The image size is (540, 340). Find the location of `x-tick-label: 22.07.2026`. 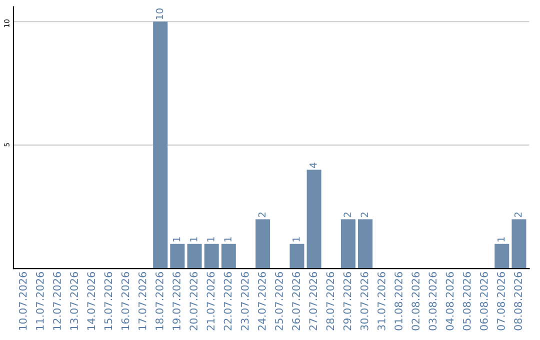

x-tick-label: 22.07.2026 is located at coordinates (228, 301).